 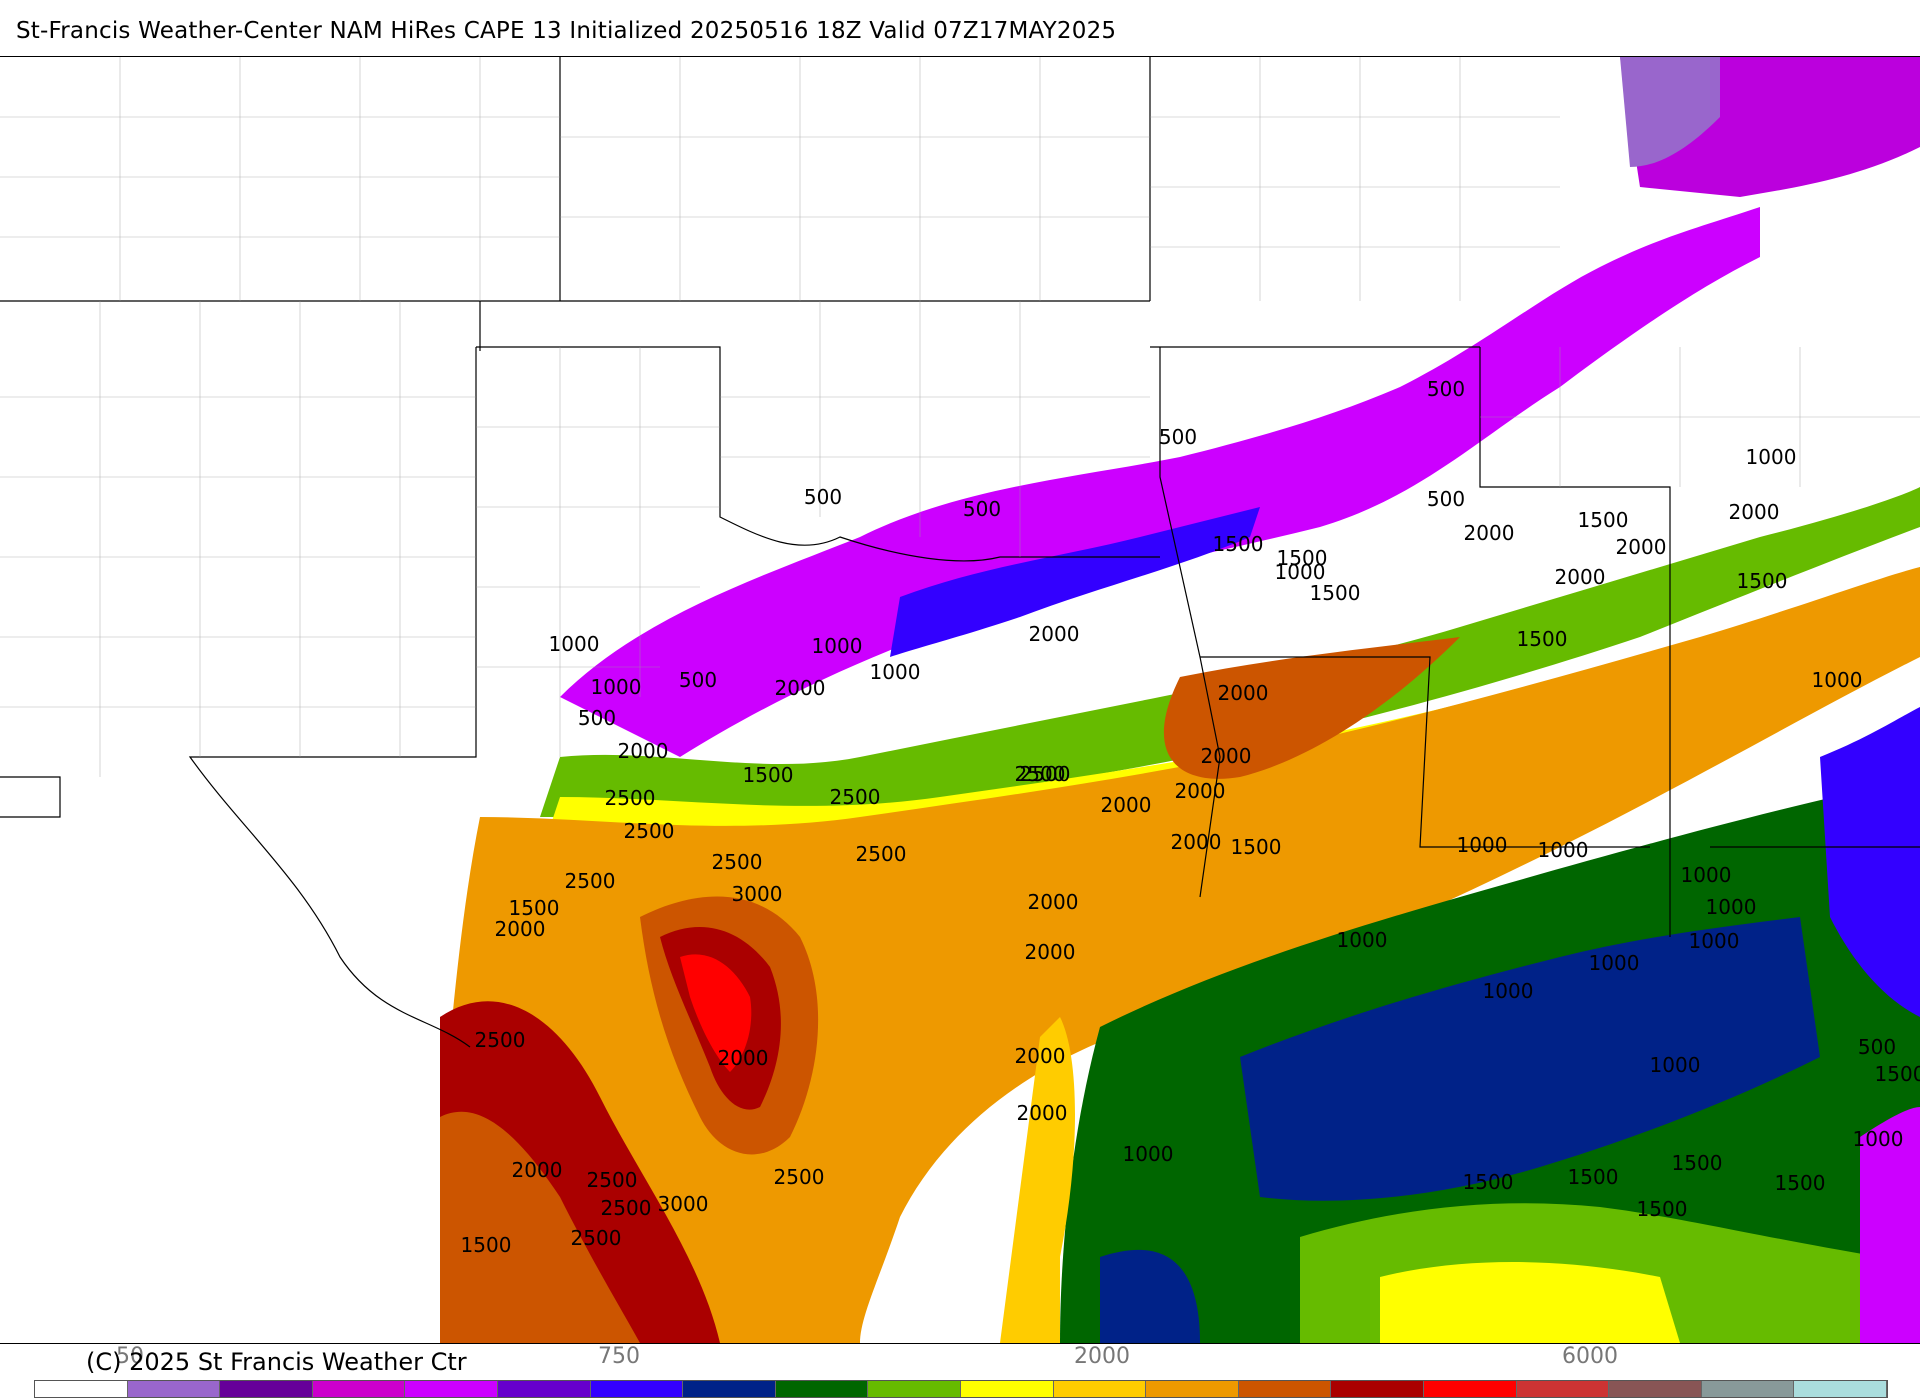 What do you see at coordinates (276, 1362) in the screenshot?
I see `copyright-notice: (C) 2025 St Francis Weather Ctr` at bounding box center [276, 1362].